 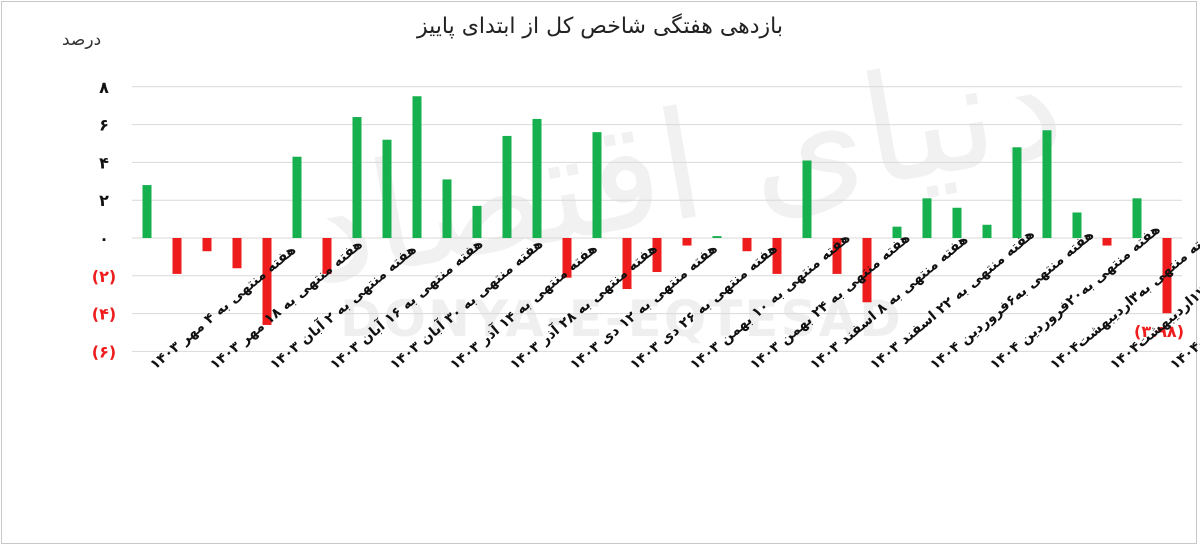 I want to click on y-tick-label: ۲, so click(x=104, y=200).